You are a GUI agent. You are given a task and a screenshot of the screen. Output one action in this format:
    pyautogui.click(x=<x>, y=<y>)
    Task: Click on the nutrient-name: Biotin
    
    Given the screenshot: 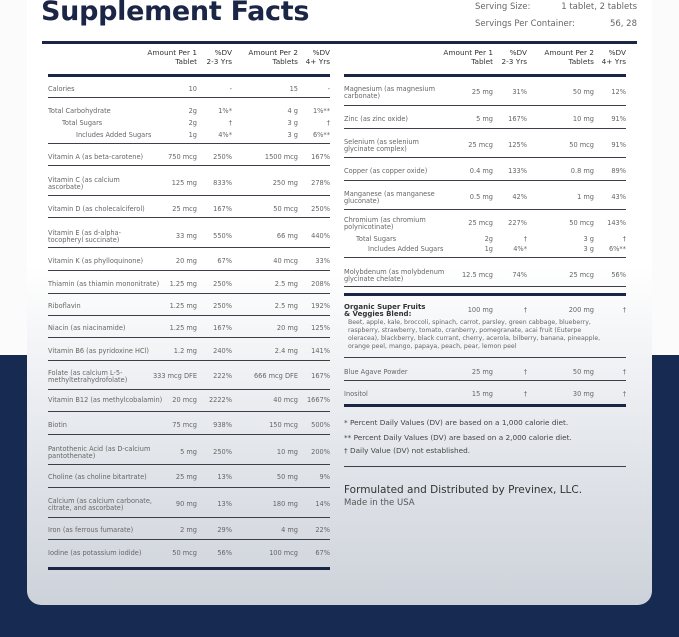 What is the action you would take?
    pyautogui.click(x=57, y=425)
    